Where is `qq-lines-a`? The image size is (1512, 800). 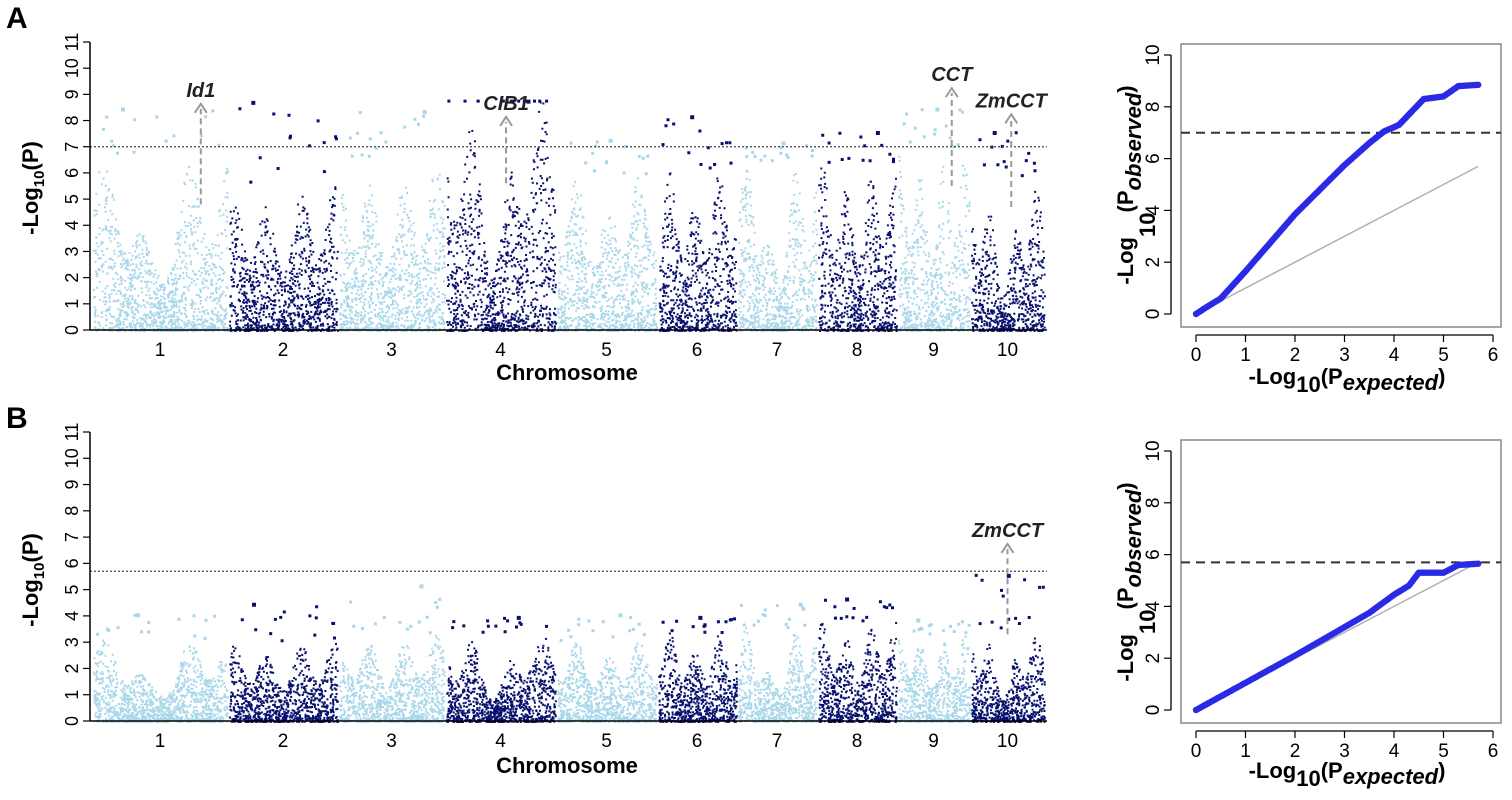
qq-lines-a is located at coordinates (1341, 223).